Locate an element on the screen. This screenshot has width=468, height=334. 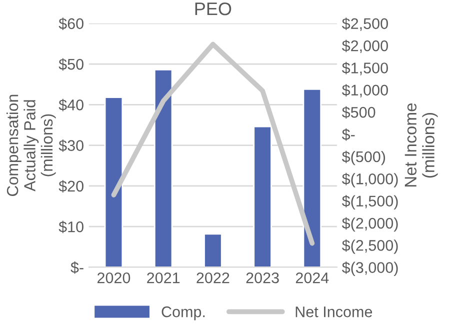
x-tick-label: 2021 is located at coordinates (163, 278).